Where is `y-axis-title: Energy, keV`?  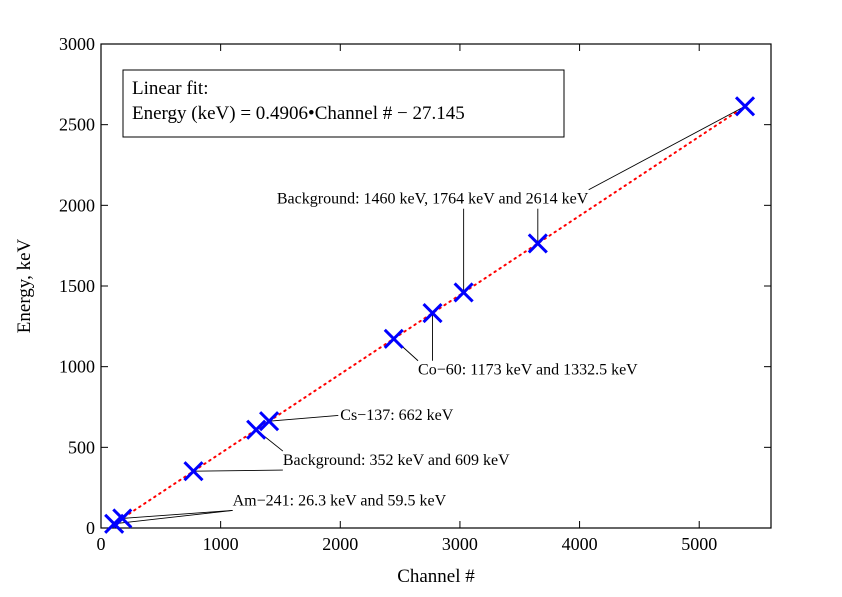 y-axis-title: Energy, keV is located at coordinates (24, 286).